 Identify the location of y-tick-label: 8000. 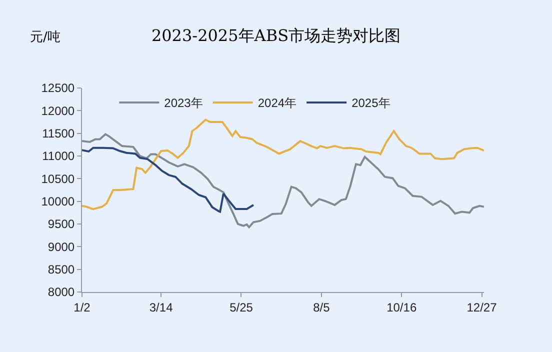
(61, 292).